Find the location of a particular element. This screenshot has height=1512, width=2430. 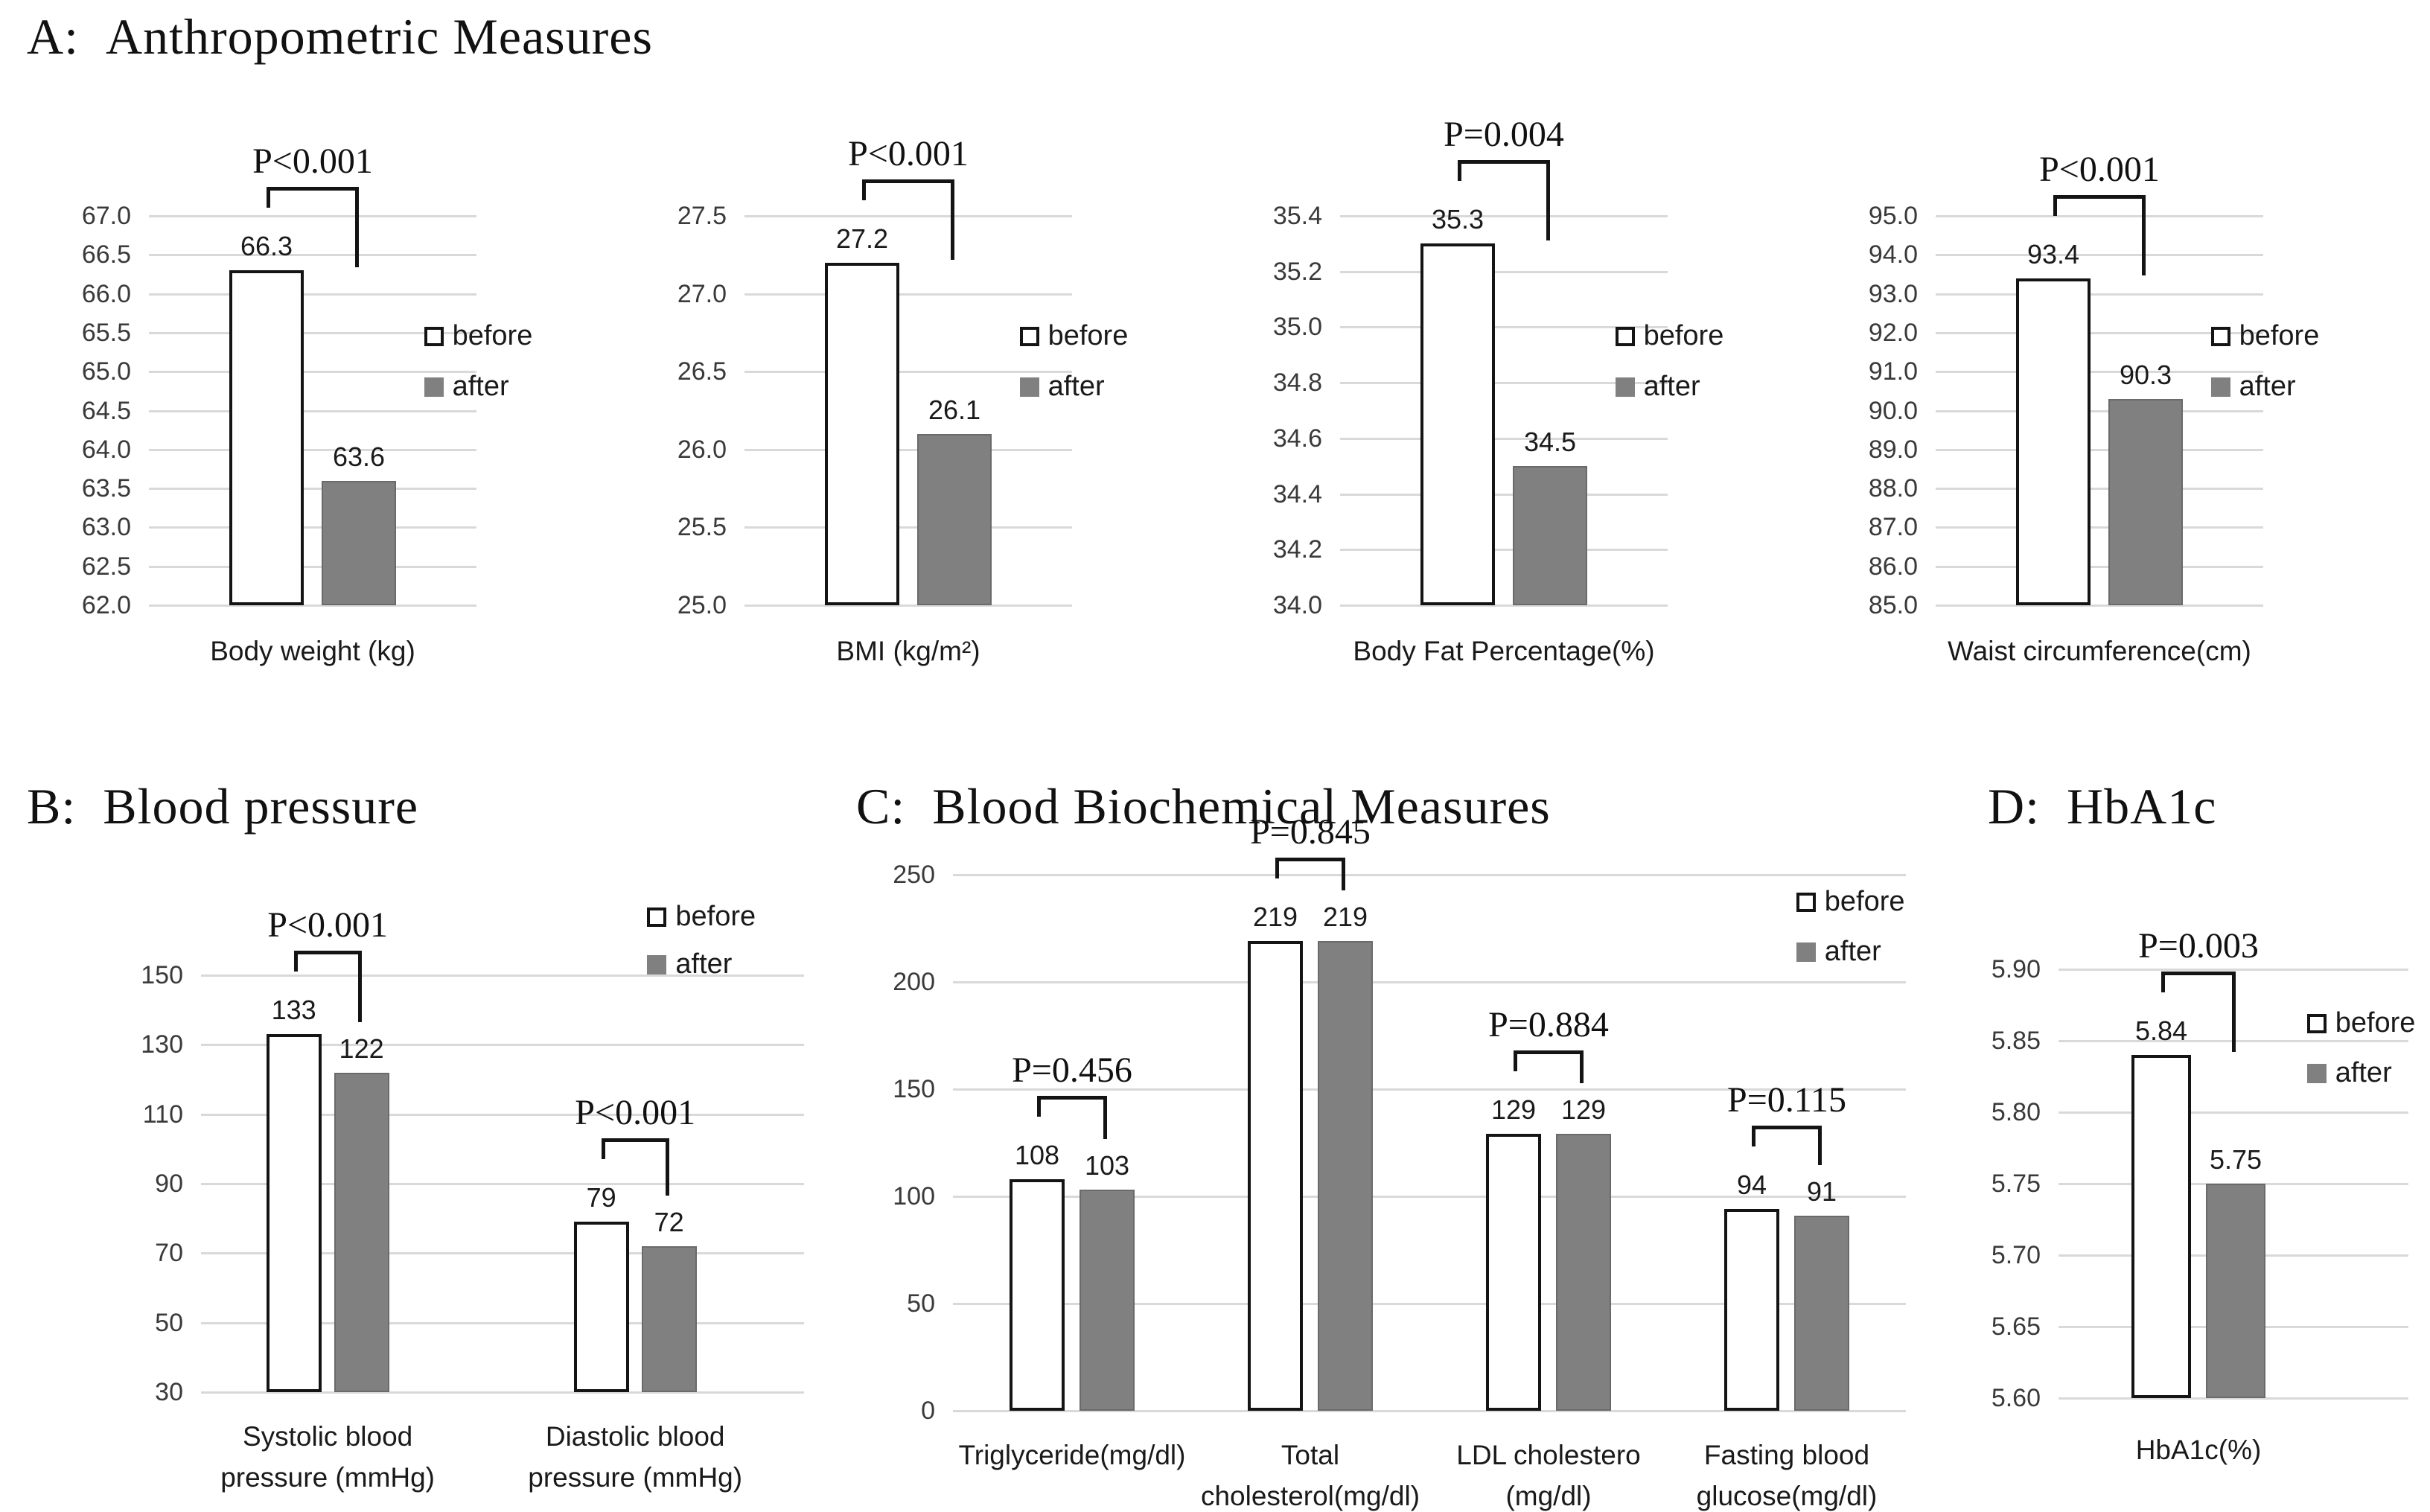

x-axis-label: Fasting blood glucose(mg/dl) is located at coordinates (1787, 1473).